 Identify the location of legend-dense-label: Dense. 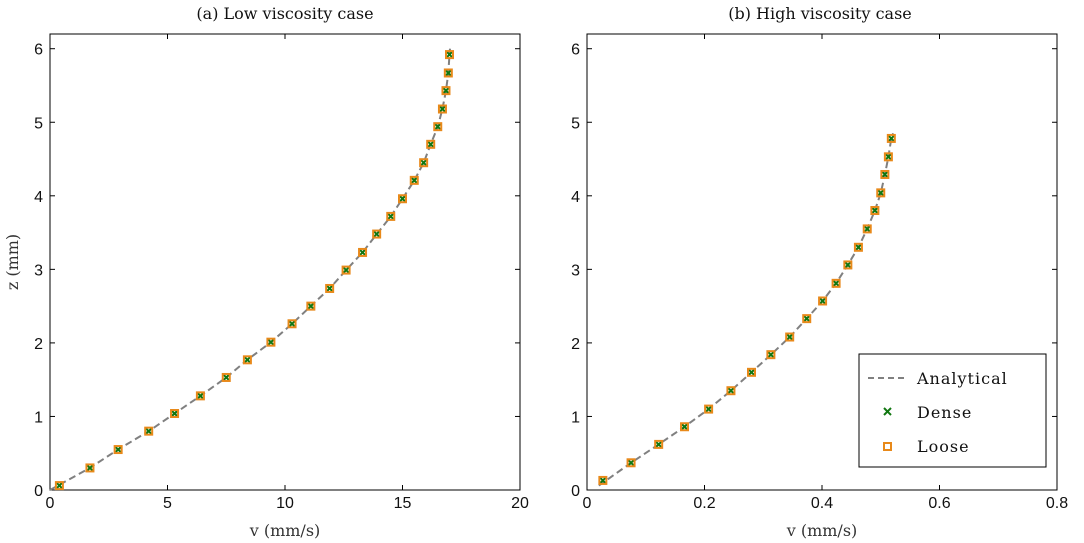
(944, 412).